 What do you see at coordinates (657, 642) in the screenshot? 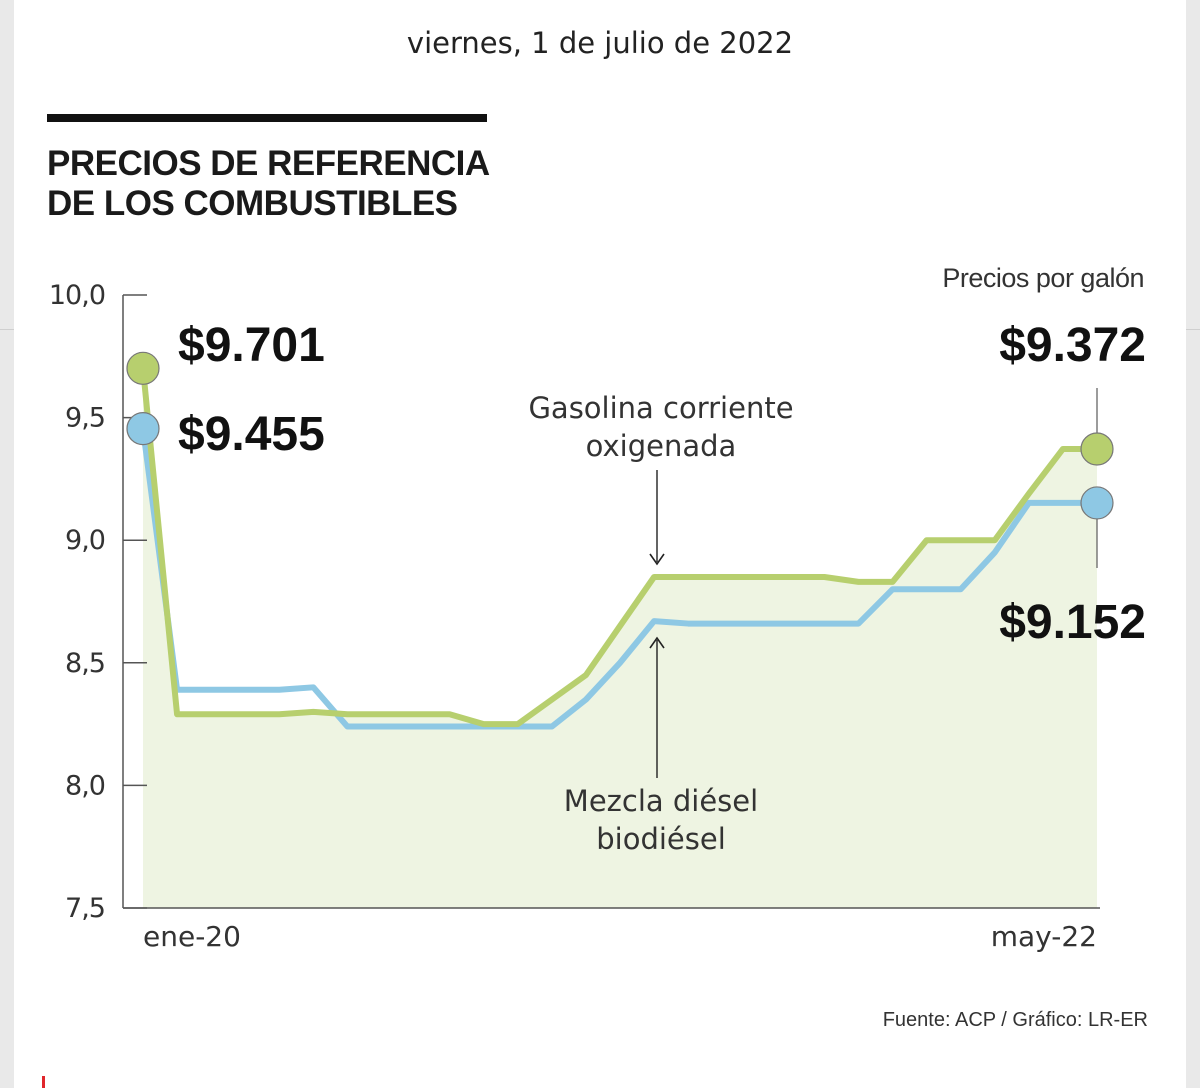
I see `diesel-arrow-head` at bounding box center [657, 642].